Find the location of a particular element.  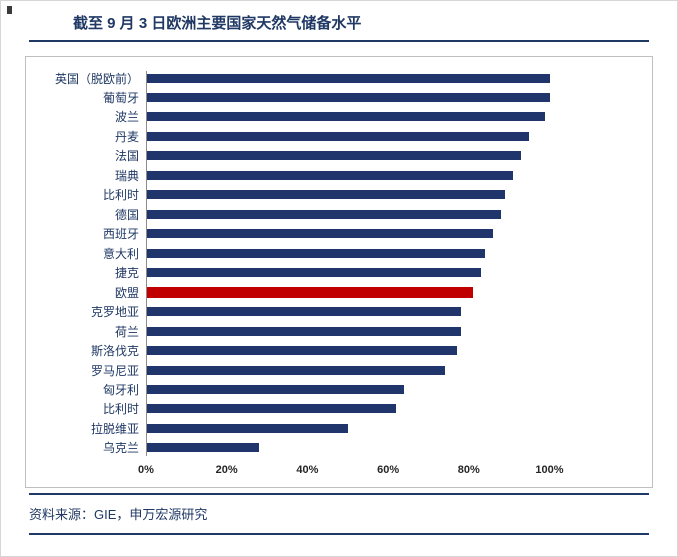

chart-row: 捷克 is located at coordinates (340, 273).